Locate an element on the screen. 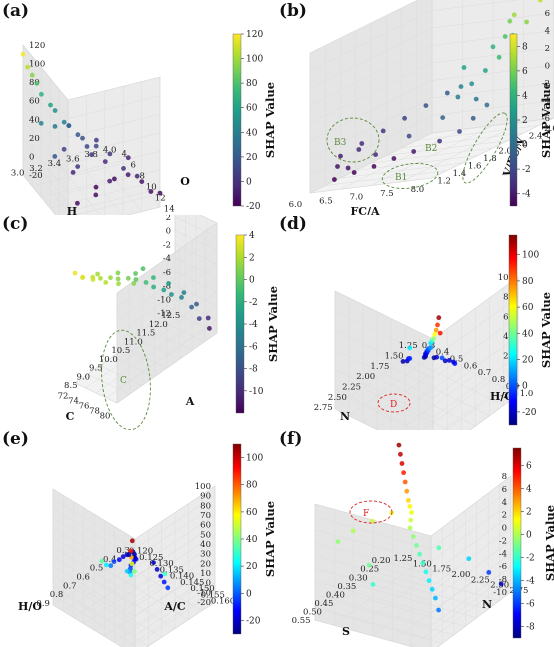  y-tick-label: 1.25 is located at coordinates (403, 559).